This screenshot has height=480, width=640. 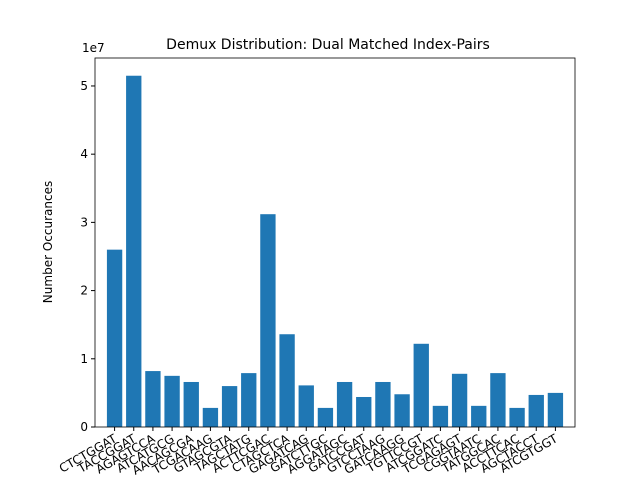 What do you see at coordinates (84, 86) in the screenshot?
I see `y-tick-label: 5` at bounding box center [84, 86].